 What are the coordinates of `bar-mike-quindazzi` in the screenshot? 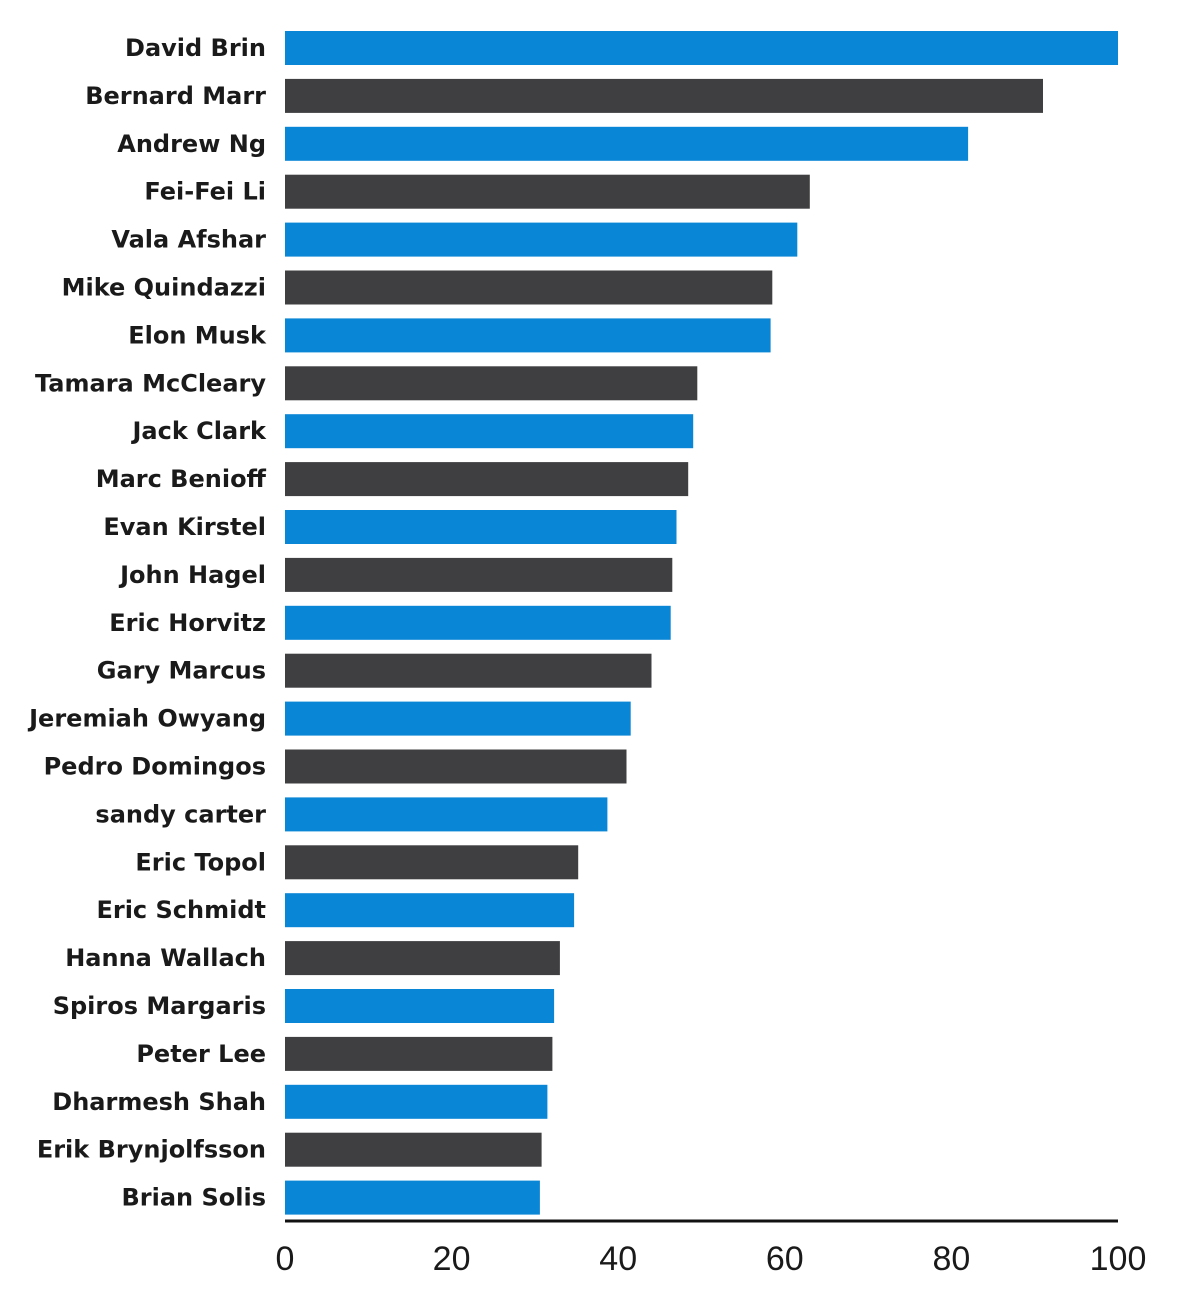 It's located at (529, 287).